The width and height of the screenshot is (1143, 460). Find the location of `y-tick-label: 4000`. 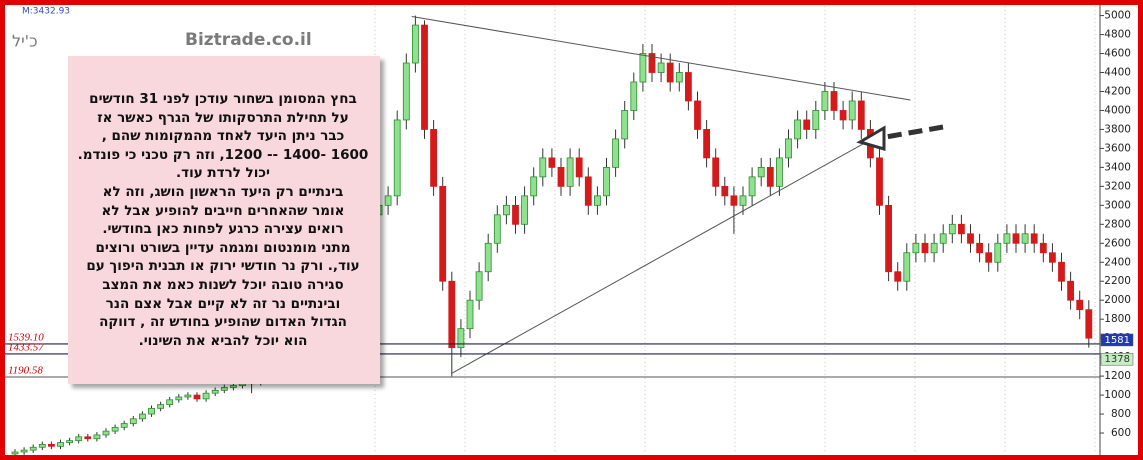

y-tick-label: 4000 is located at coordinates (1117, 110).